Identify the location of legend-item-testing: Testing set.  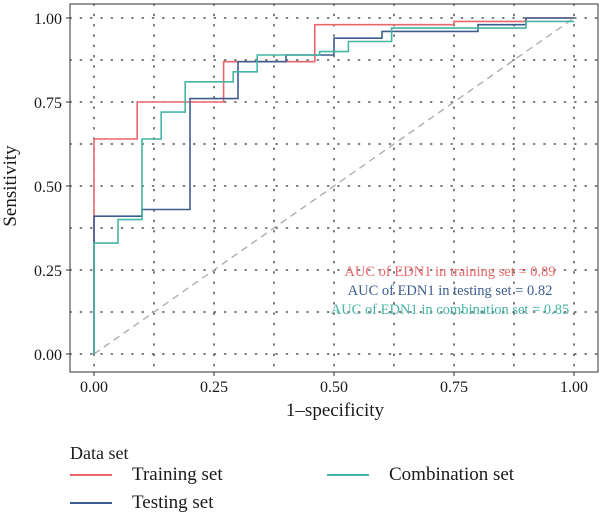
(142, 503).